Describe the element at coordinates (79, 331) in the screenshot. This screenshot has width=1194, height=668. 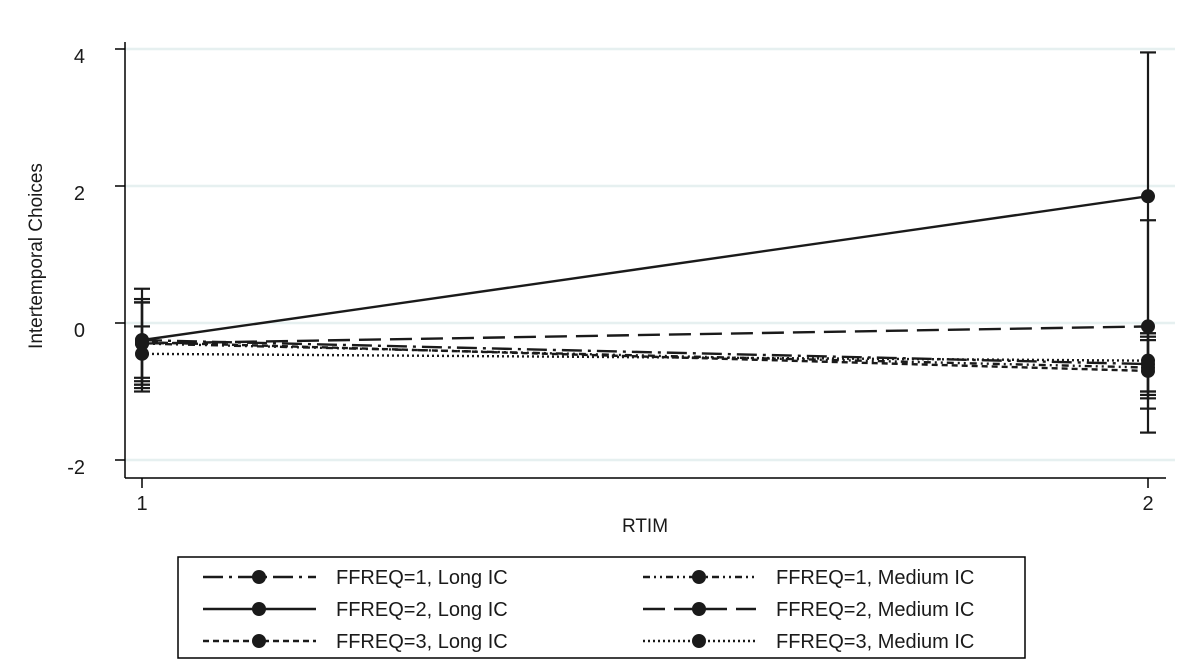
I see `y-tick-label: 0` at that location.